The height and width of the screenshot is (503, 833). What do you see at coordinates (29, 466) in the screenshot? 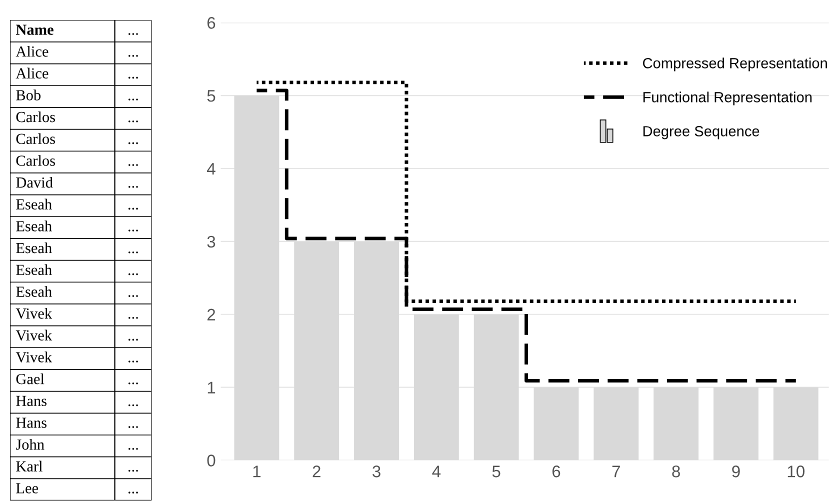
I see `text: Karl` at bounding box center [29, 466].